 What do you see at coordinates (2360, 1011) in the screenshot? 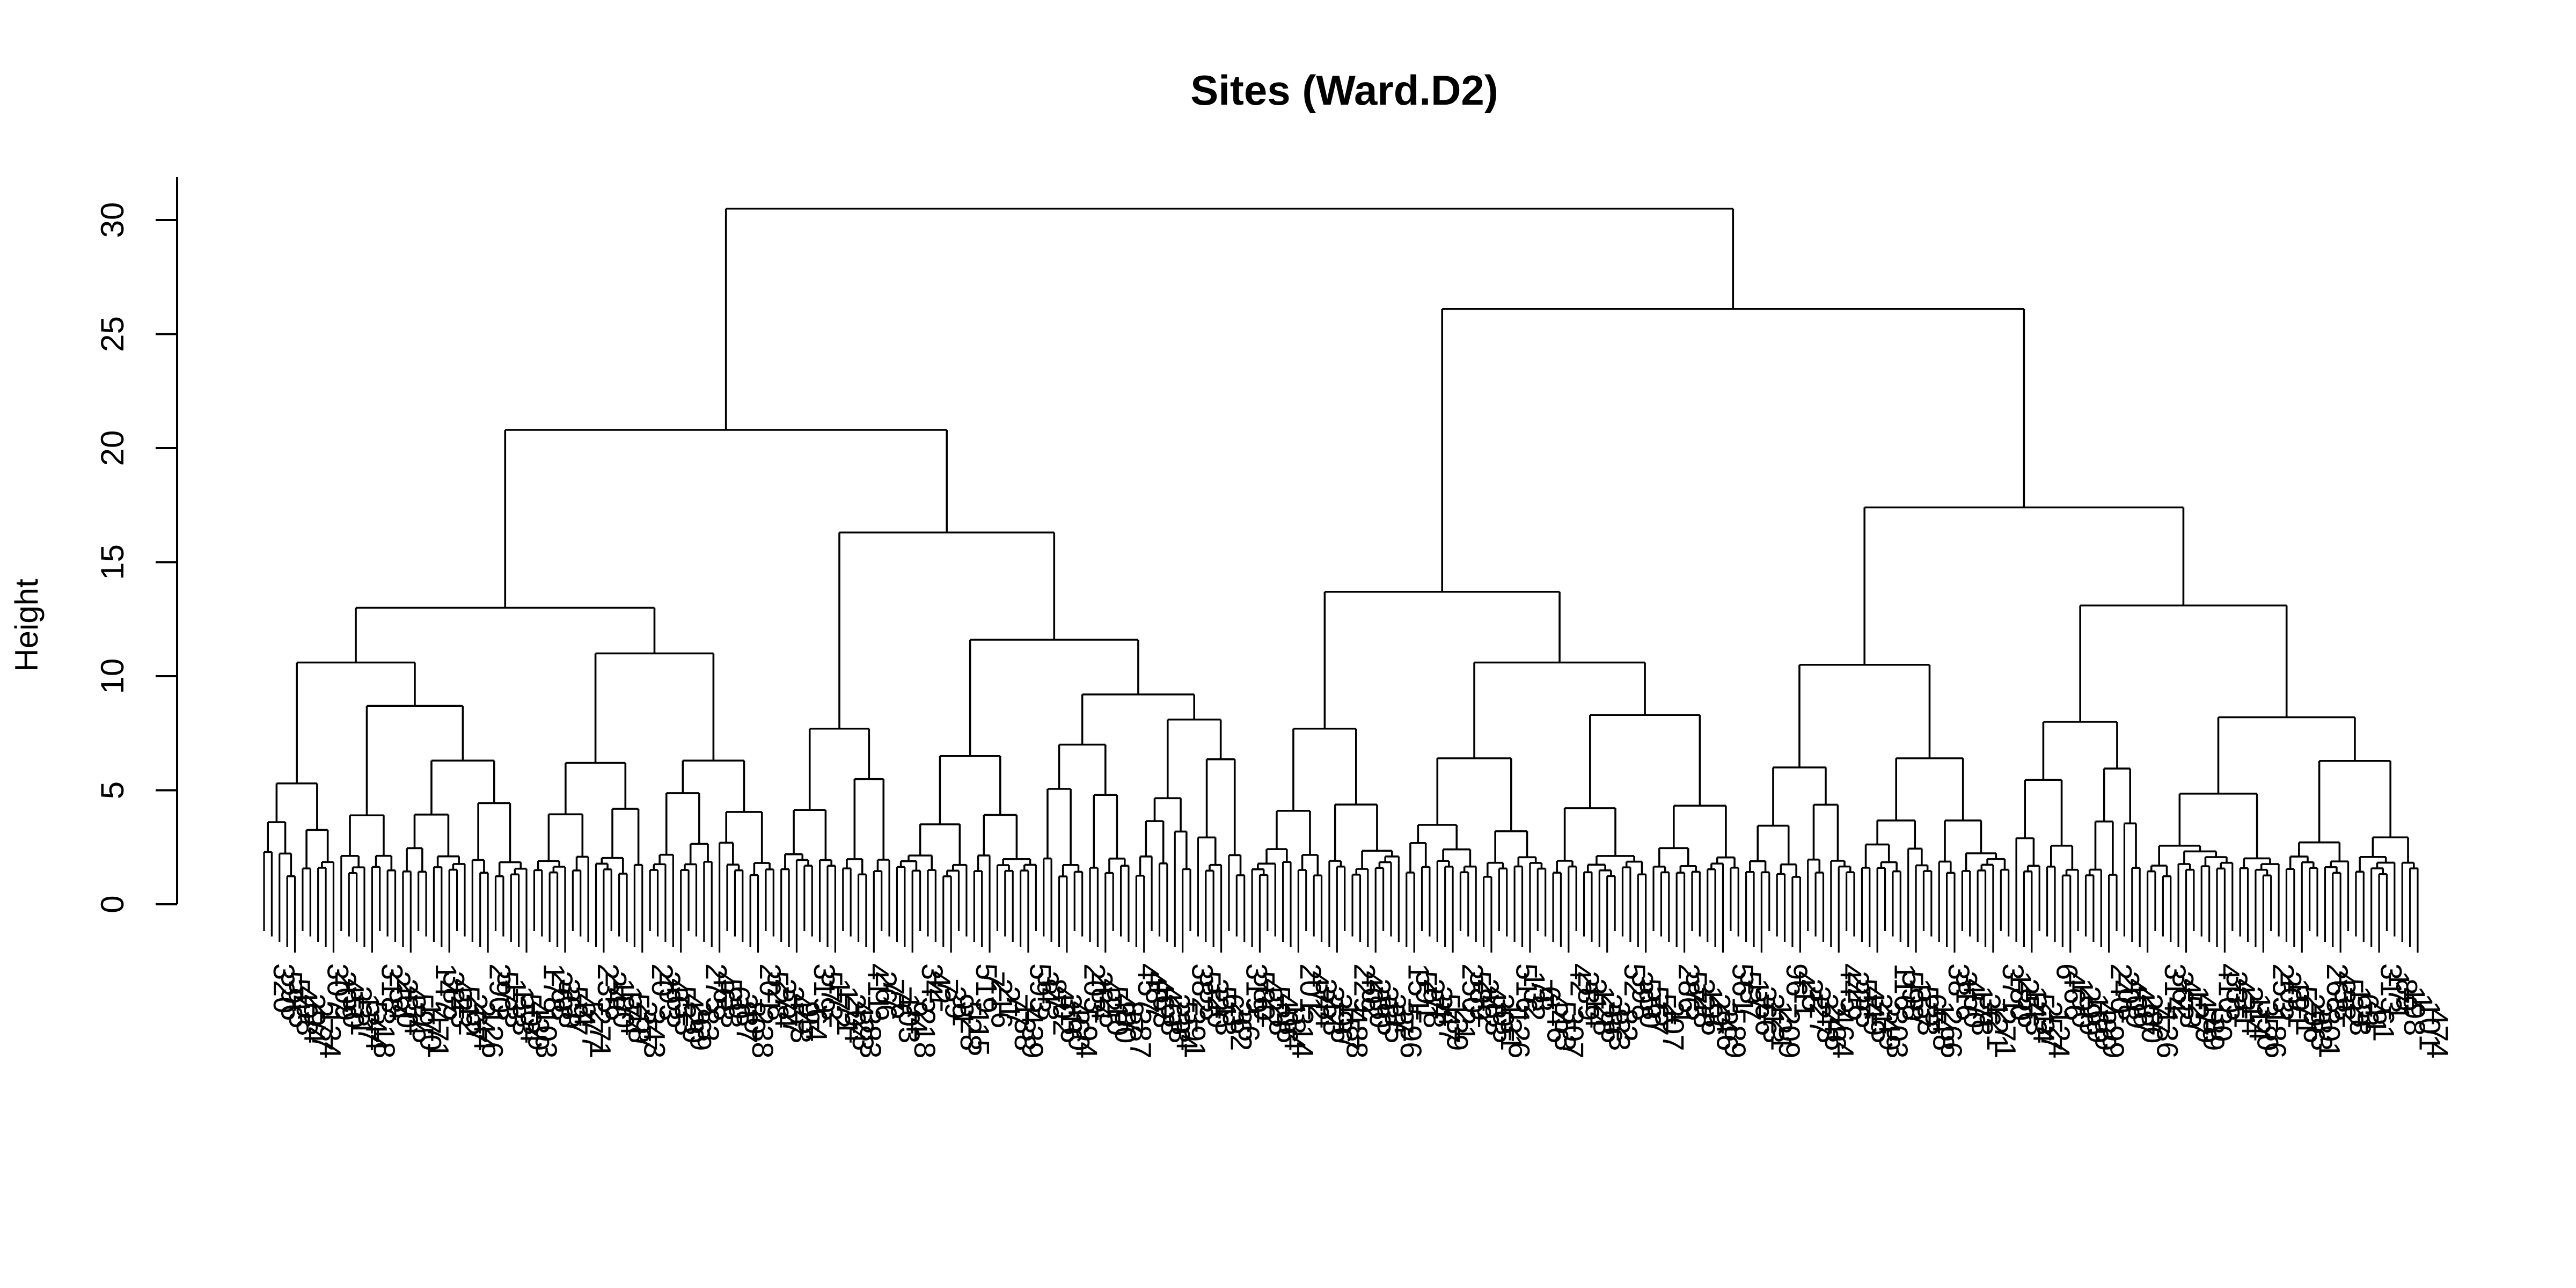
I see `leaf-label: 128` at bounding box center [2360, 1011].